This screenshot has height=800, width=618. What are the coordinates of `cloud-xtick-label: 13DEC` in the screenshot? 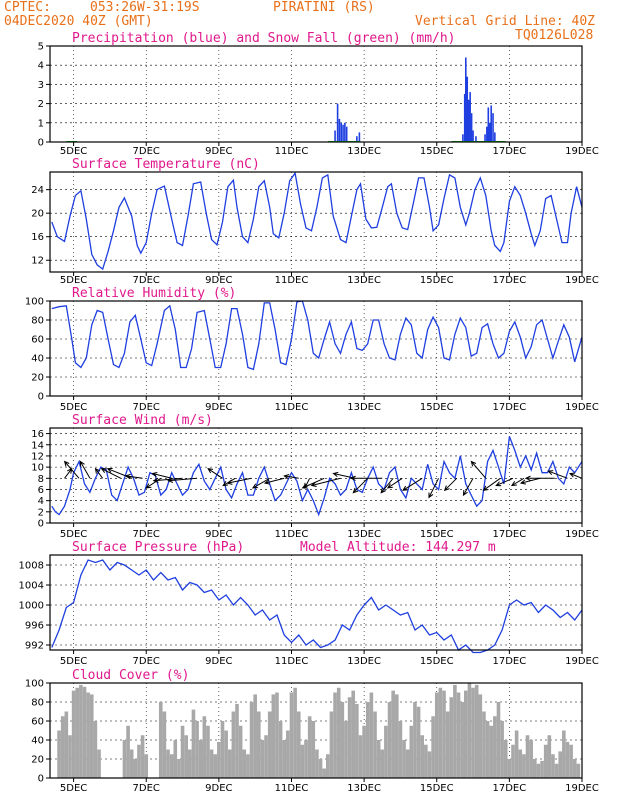 It's located at (364, 788).